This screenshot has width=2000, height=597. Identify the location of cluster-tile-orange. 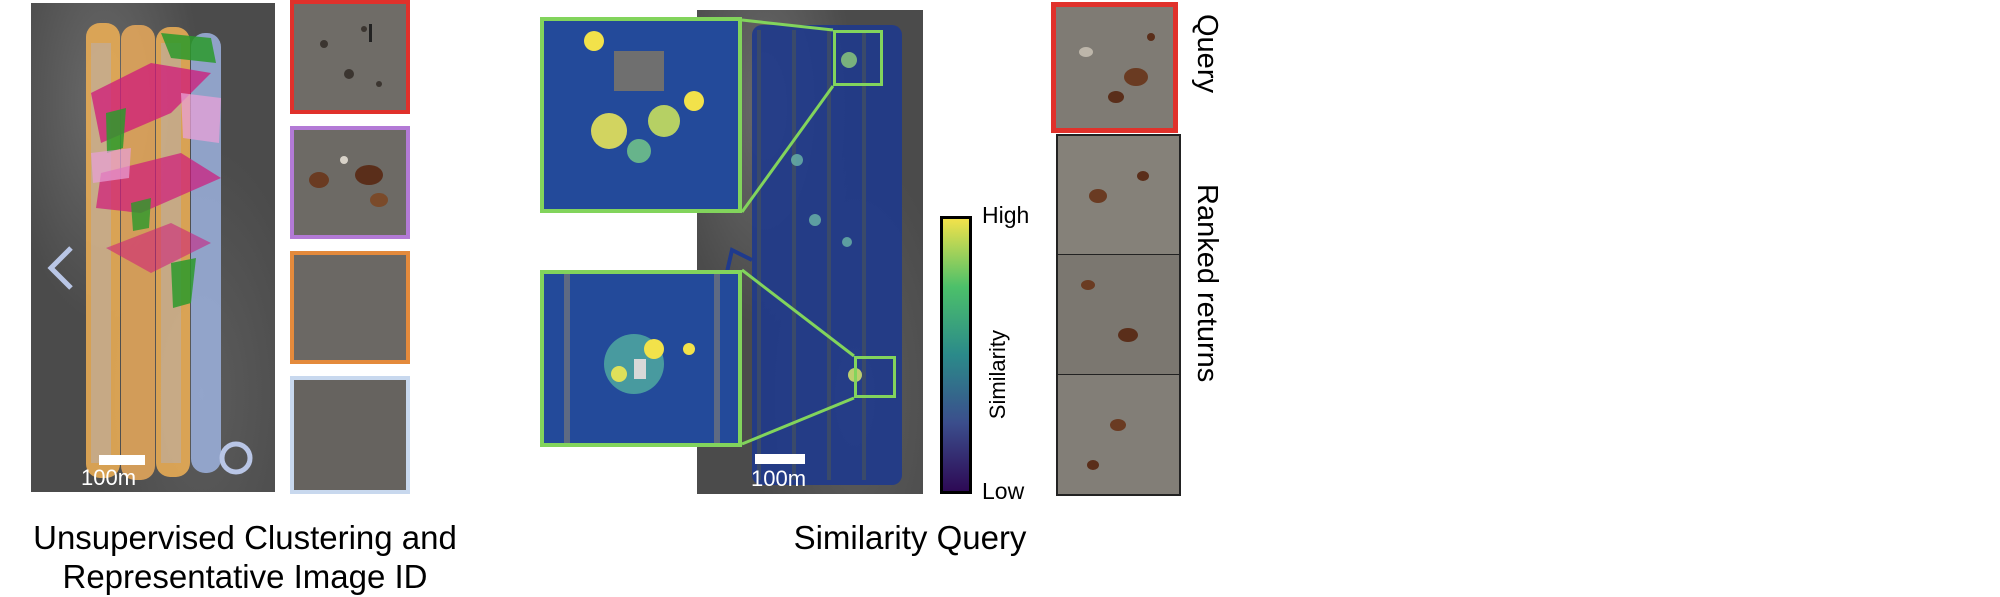
(350, 307).